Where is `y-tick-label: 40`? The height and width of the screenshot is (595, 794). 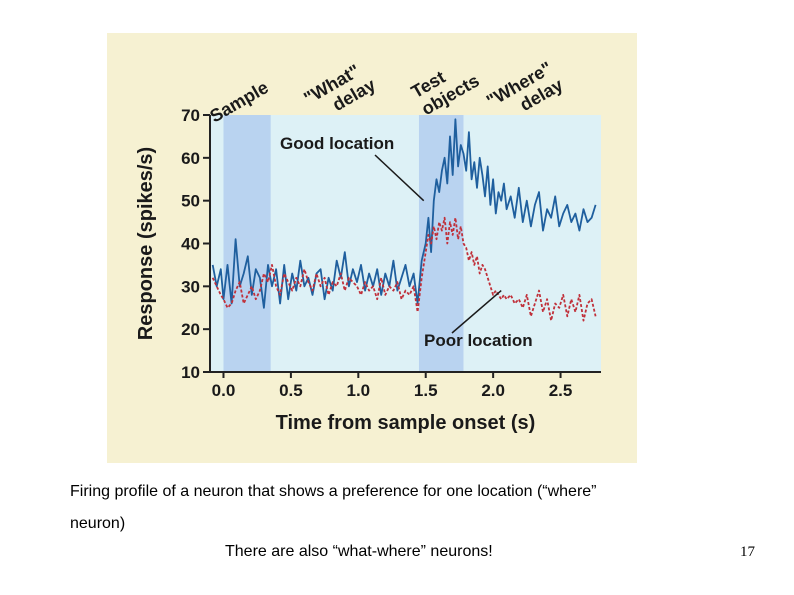 y-tick-label: 40 is located at coordinates (190, 244).